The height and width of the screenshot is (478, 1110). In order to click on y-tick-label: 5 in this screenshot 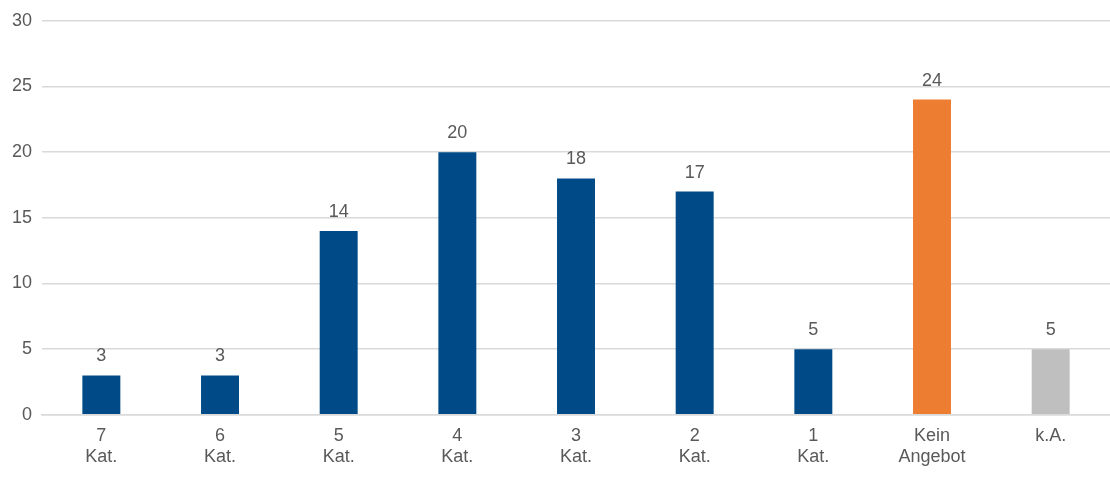, I will do `click(27, 348)`.